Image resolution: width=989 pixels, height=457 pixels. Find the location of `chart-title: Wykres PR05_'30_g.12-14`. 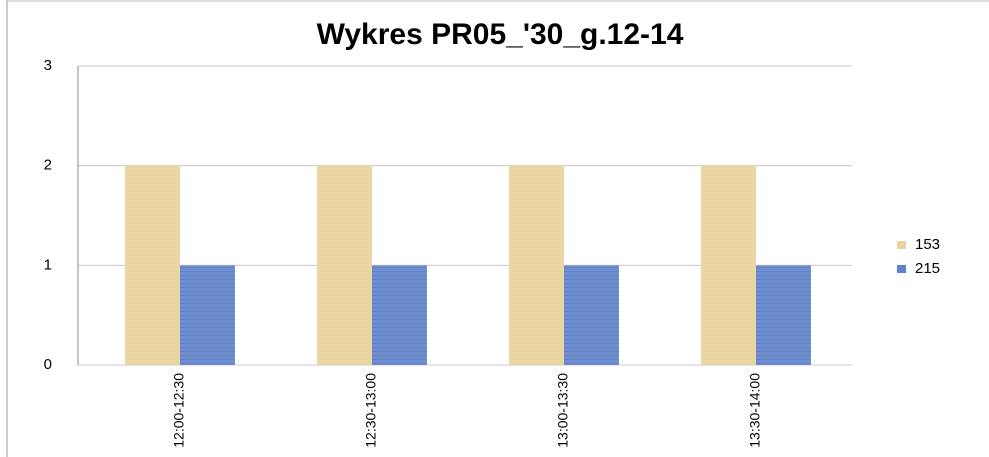

chart-title: Wykres PR05_'30_g.12-14 is located at coordinates (500, 34).